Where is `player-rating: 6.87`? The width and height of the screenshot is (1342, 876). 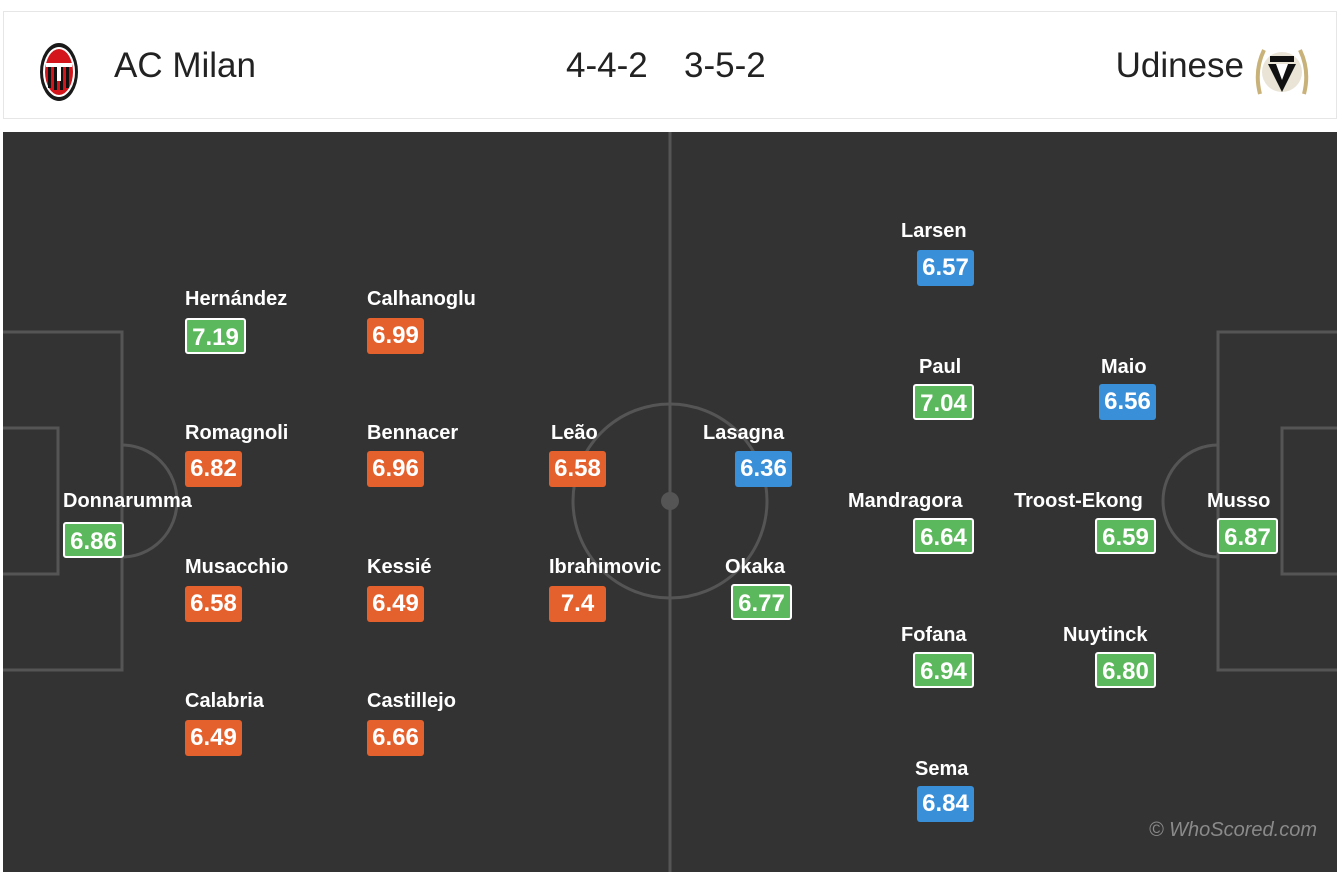 player-rating: 6.87 is located at coordinates (1247, 536).